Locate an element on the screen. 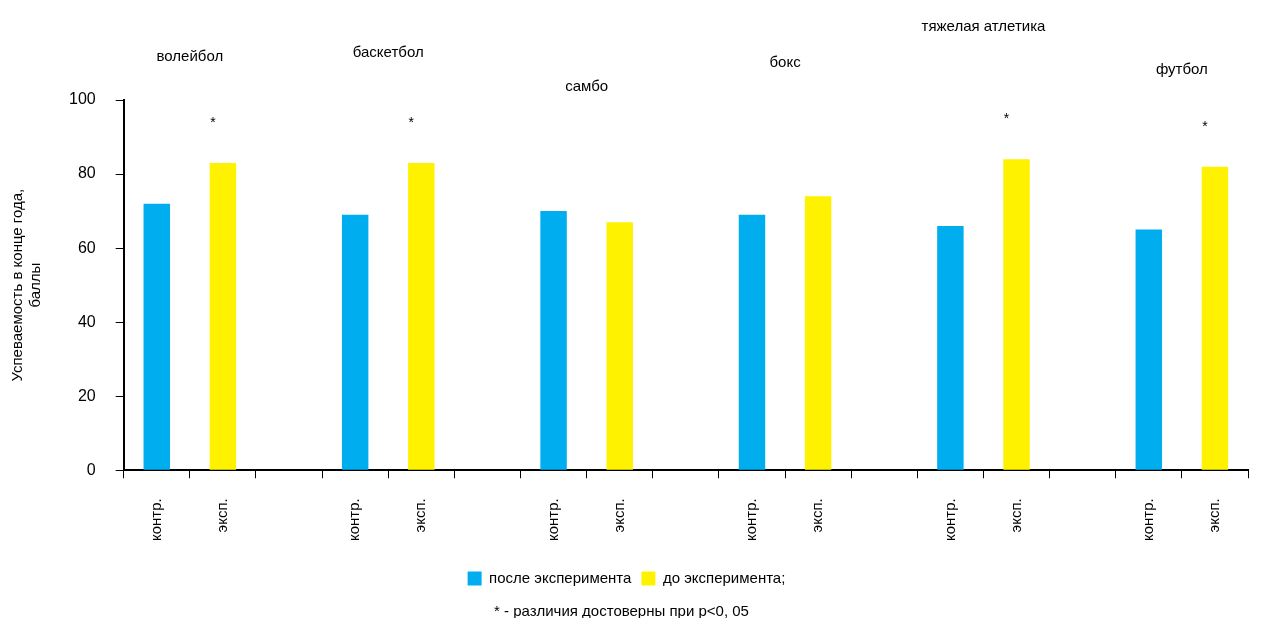  text: самбо is located at coordinates (587, 86).